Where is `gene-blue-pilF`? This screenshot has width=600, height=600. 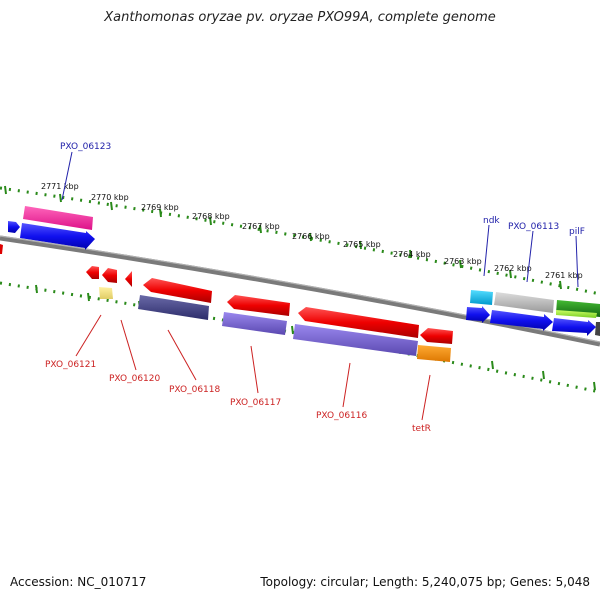
gene-blue-pilF is located at coordinates (574, 327).